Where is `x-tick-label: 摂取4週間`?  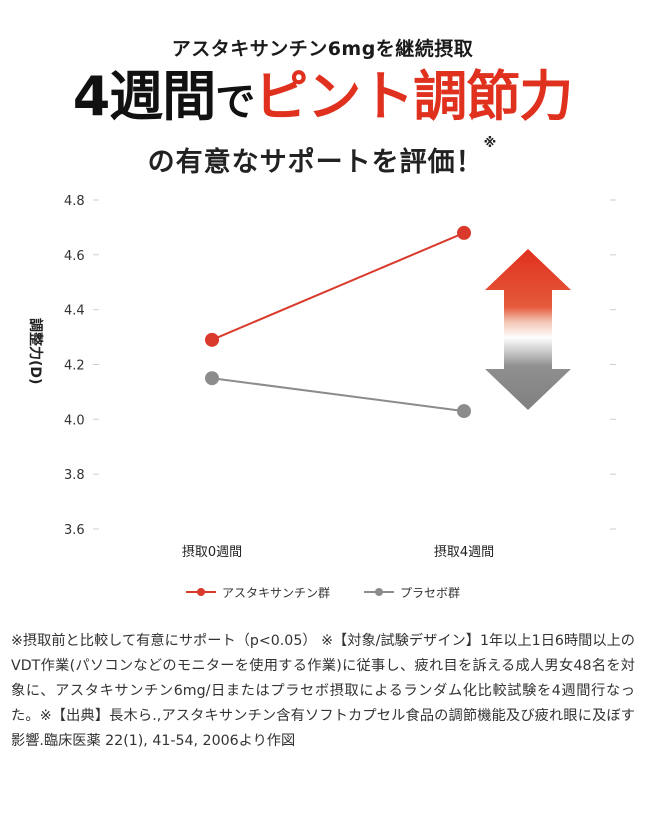 x-tick-label: 摂取4週間 is located at coordinates (464, 552).